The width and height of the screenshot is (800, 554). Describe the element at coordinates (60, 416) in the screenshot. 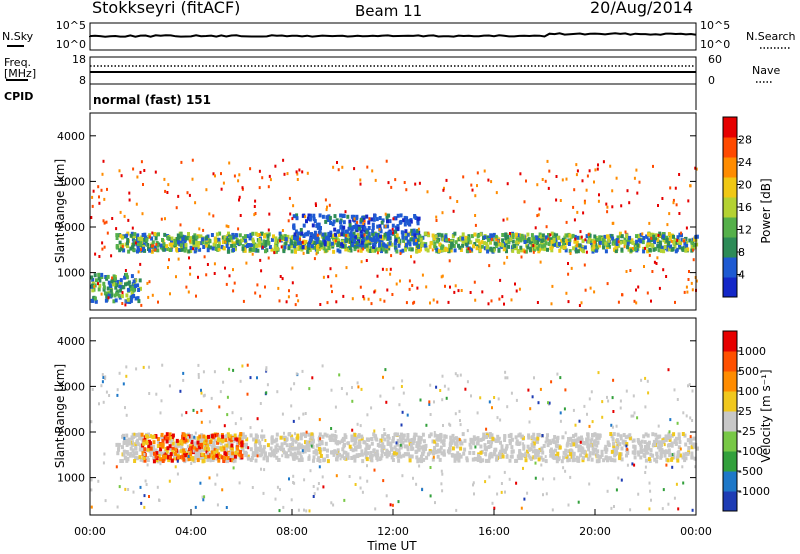

I see `velocity-y-axis-label: Slant Range [km]` at that location.